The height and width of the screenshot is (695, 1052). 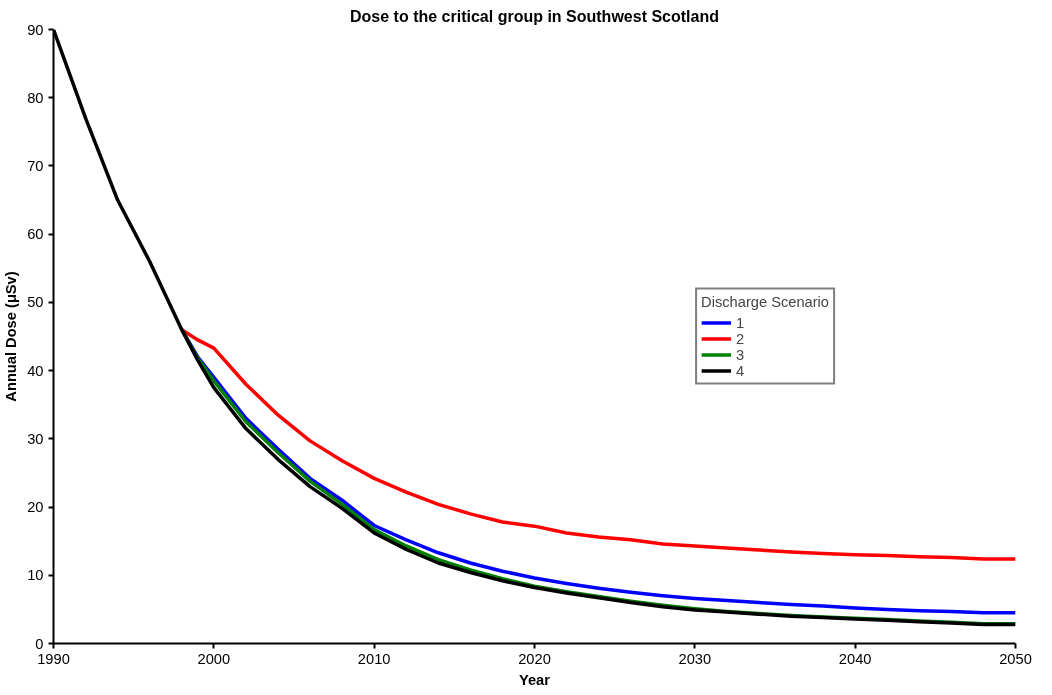 What do you see at coordinates (214, 658) in the screenshot?
I see `x-tick-label: 2000` at bounding box center [214, 658].